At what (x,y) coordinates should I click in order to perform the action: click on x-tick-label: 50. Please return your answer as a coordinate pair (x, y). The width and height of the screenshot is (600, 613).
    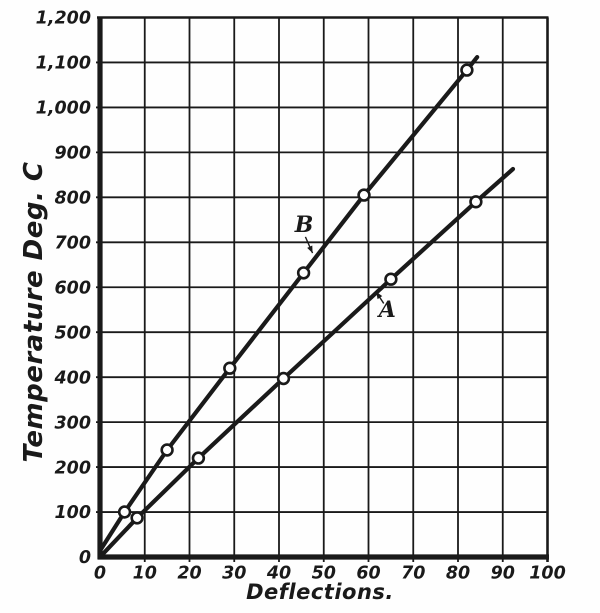
    Looking at the image, I should click on (324, 574).